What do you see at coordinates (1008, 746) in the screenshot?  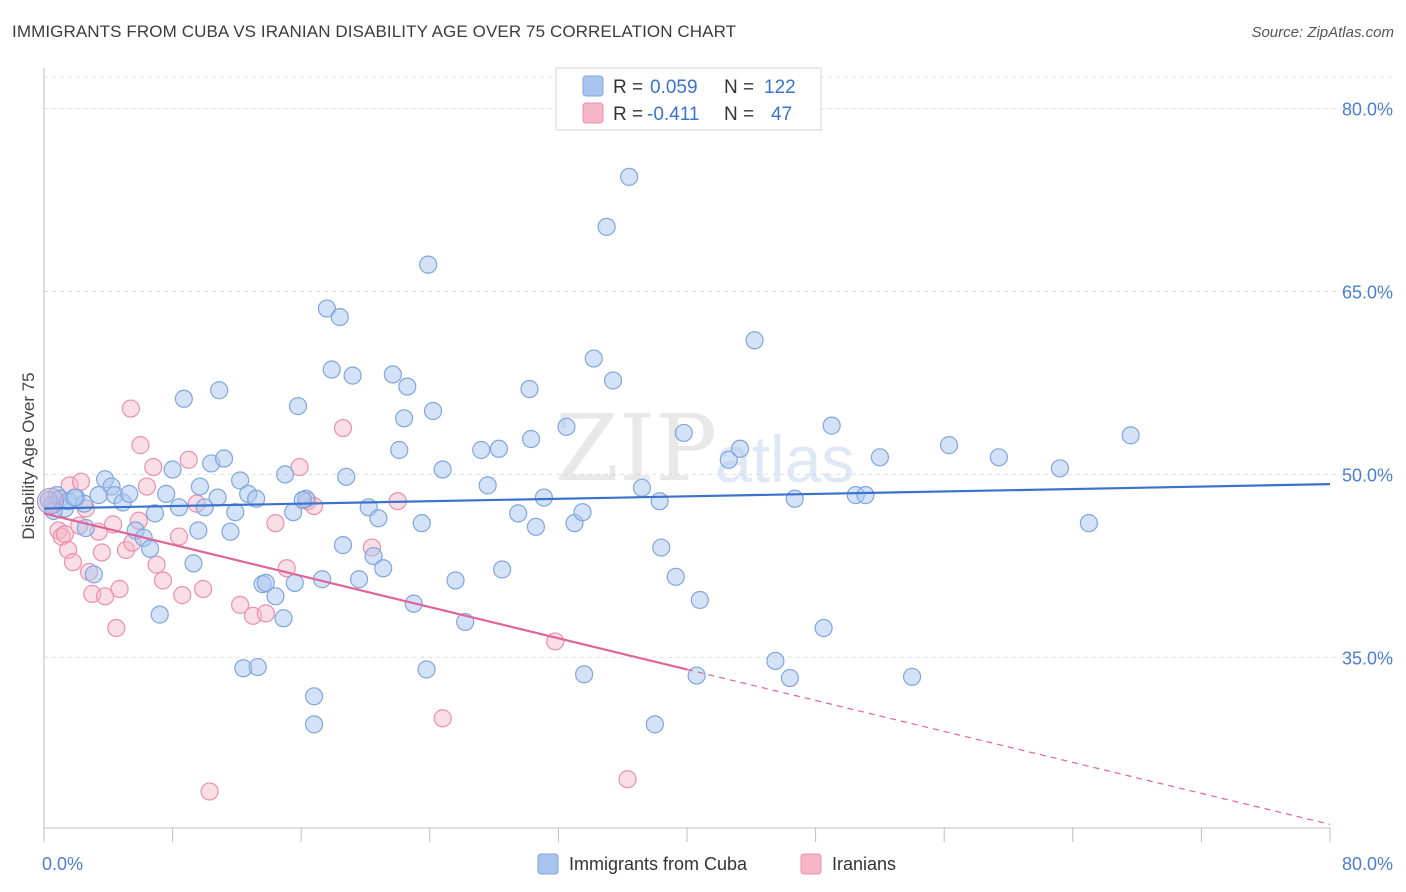 I see `iranians-trend-extension` at bounding box center [1008, 746].